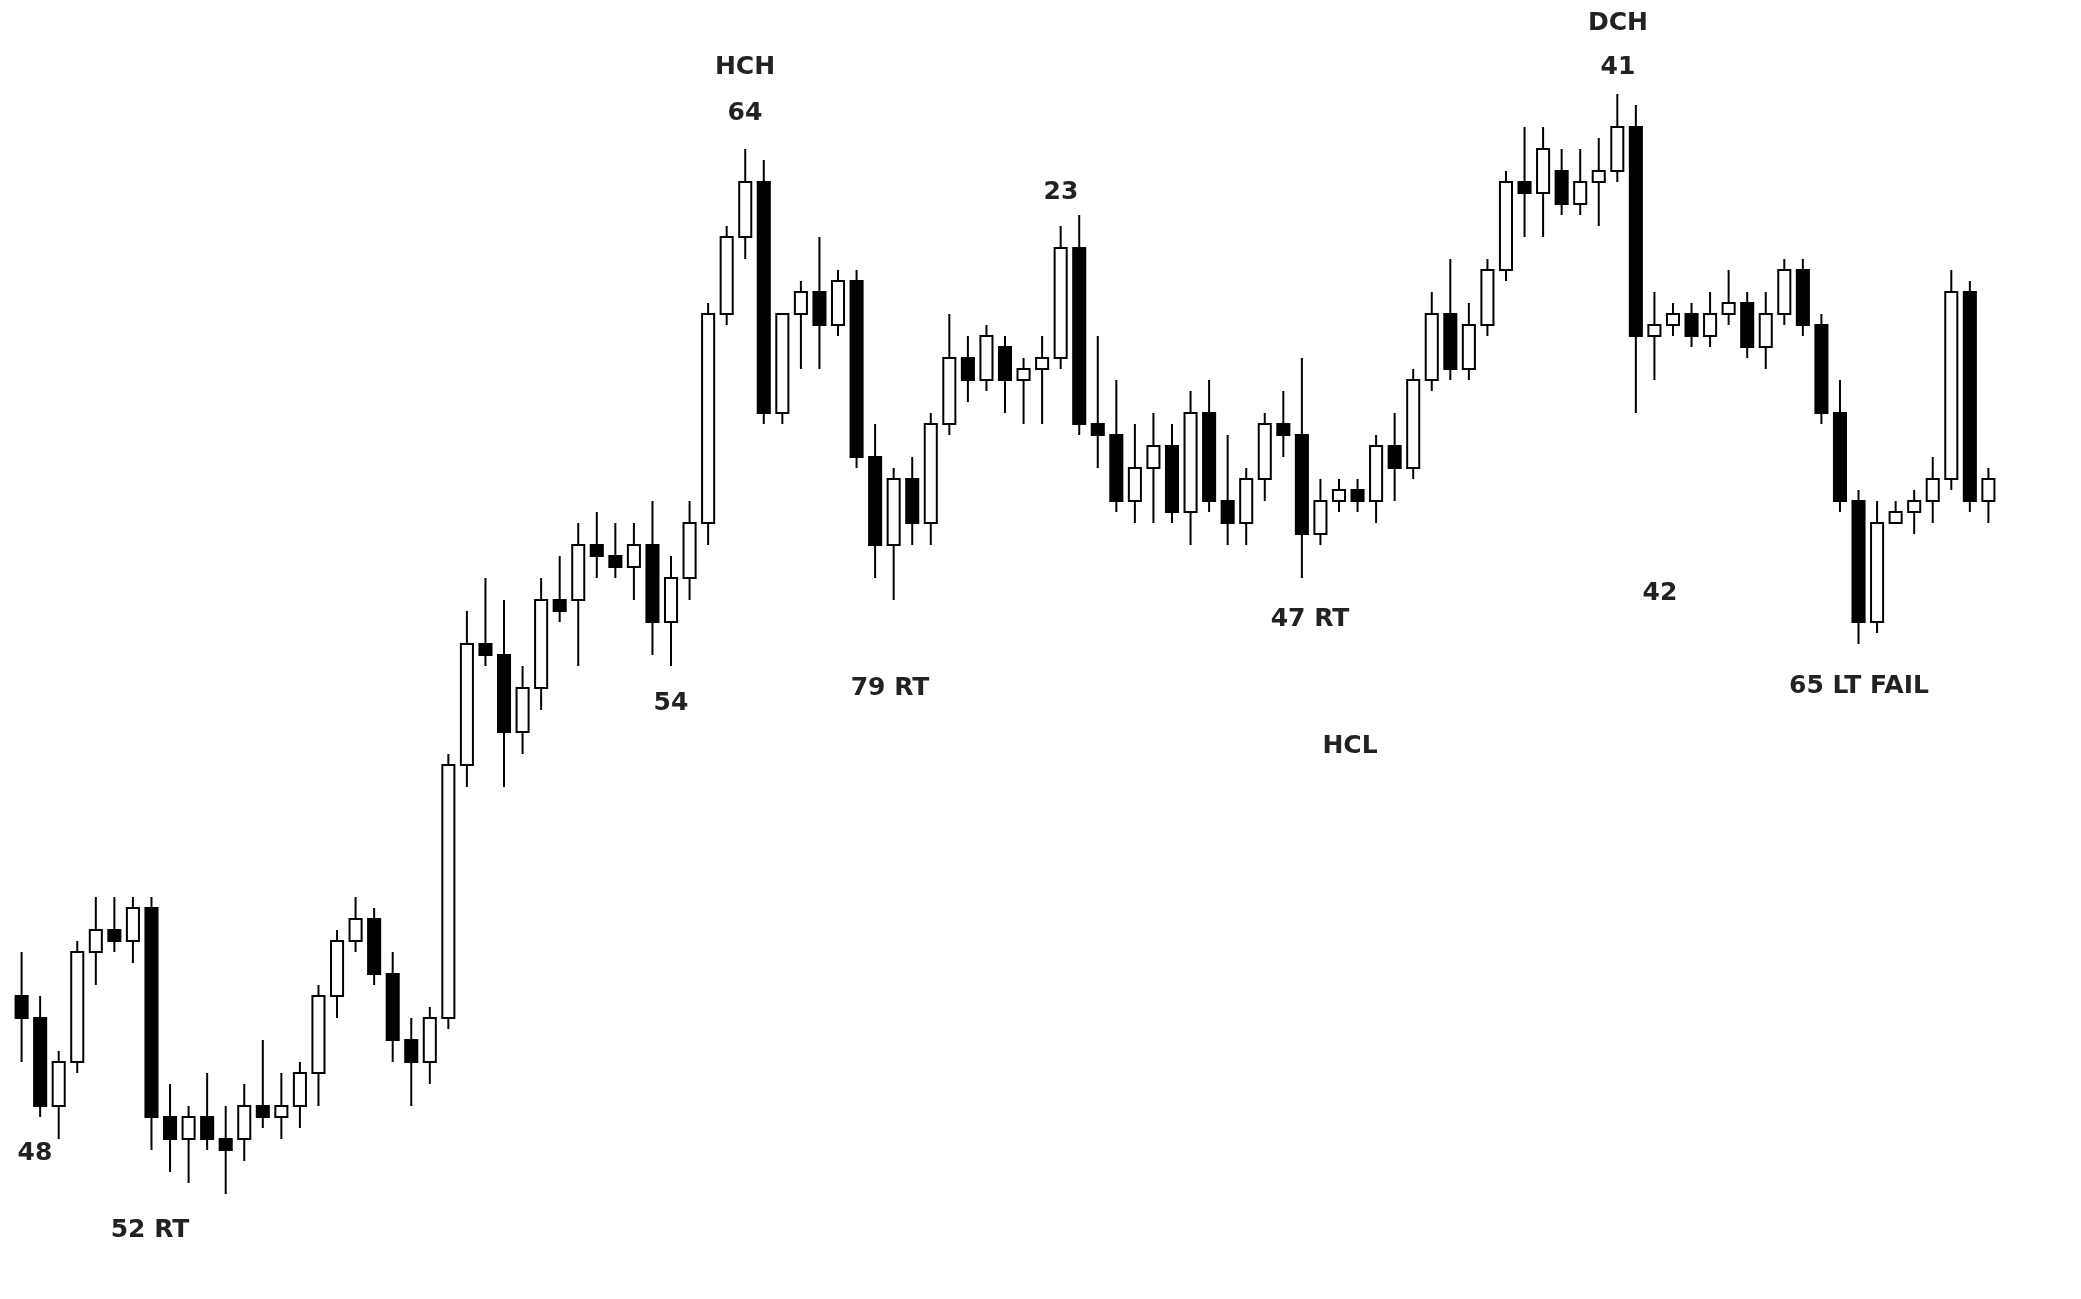  What do you see at coordinates (745, 65) in the screenshot?
I see `text: HCH` at bounding box center [745, 65].